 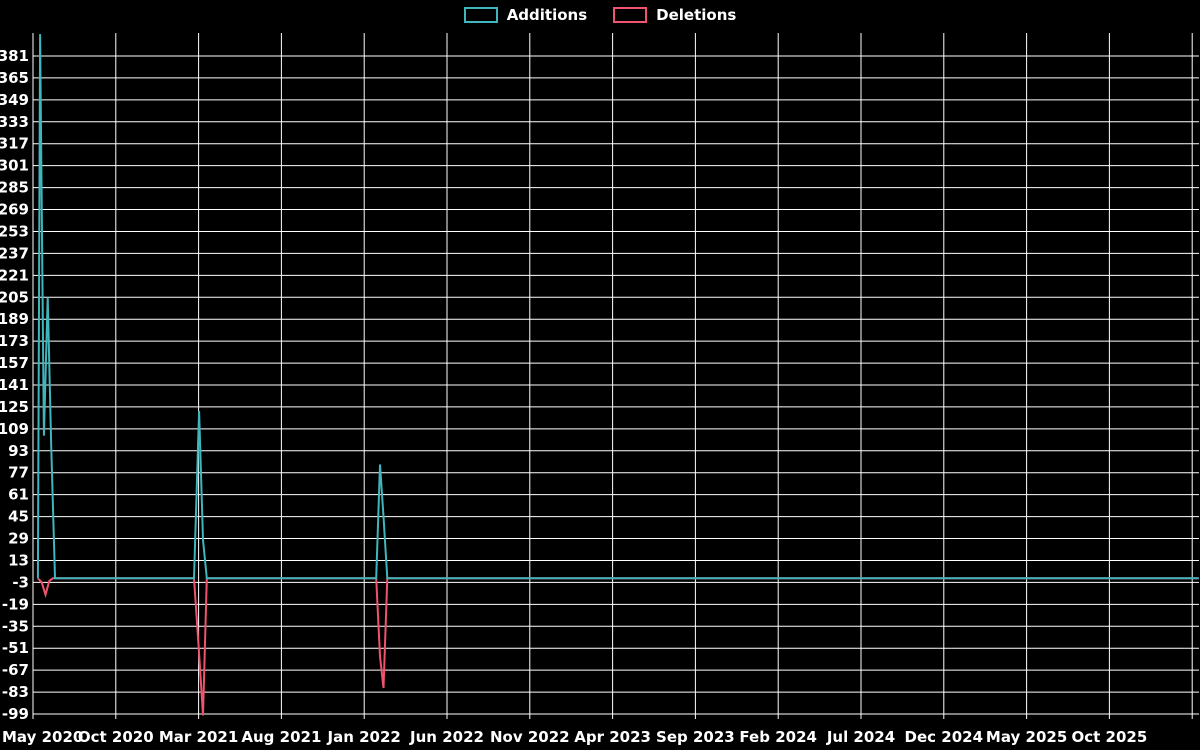 I want to click on x-tick-label: Jun 2022, so click(x=446, y=737).